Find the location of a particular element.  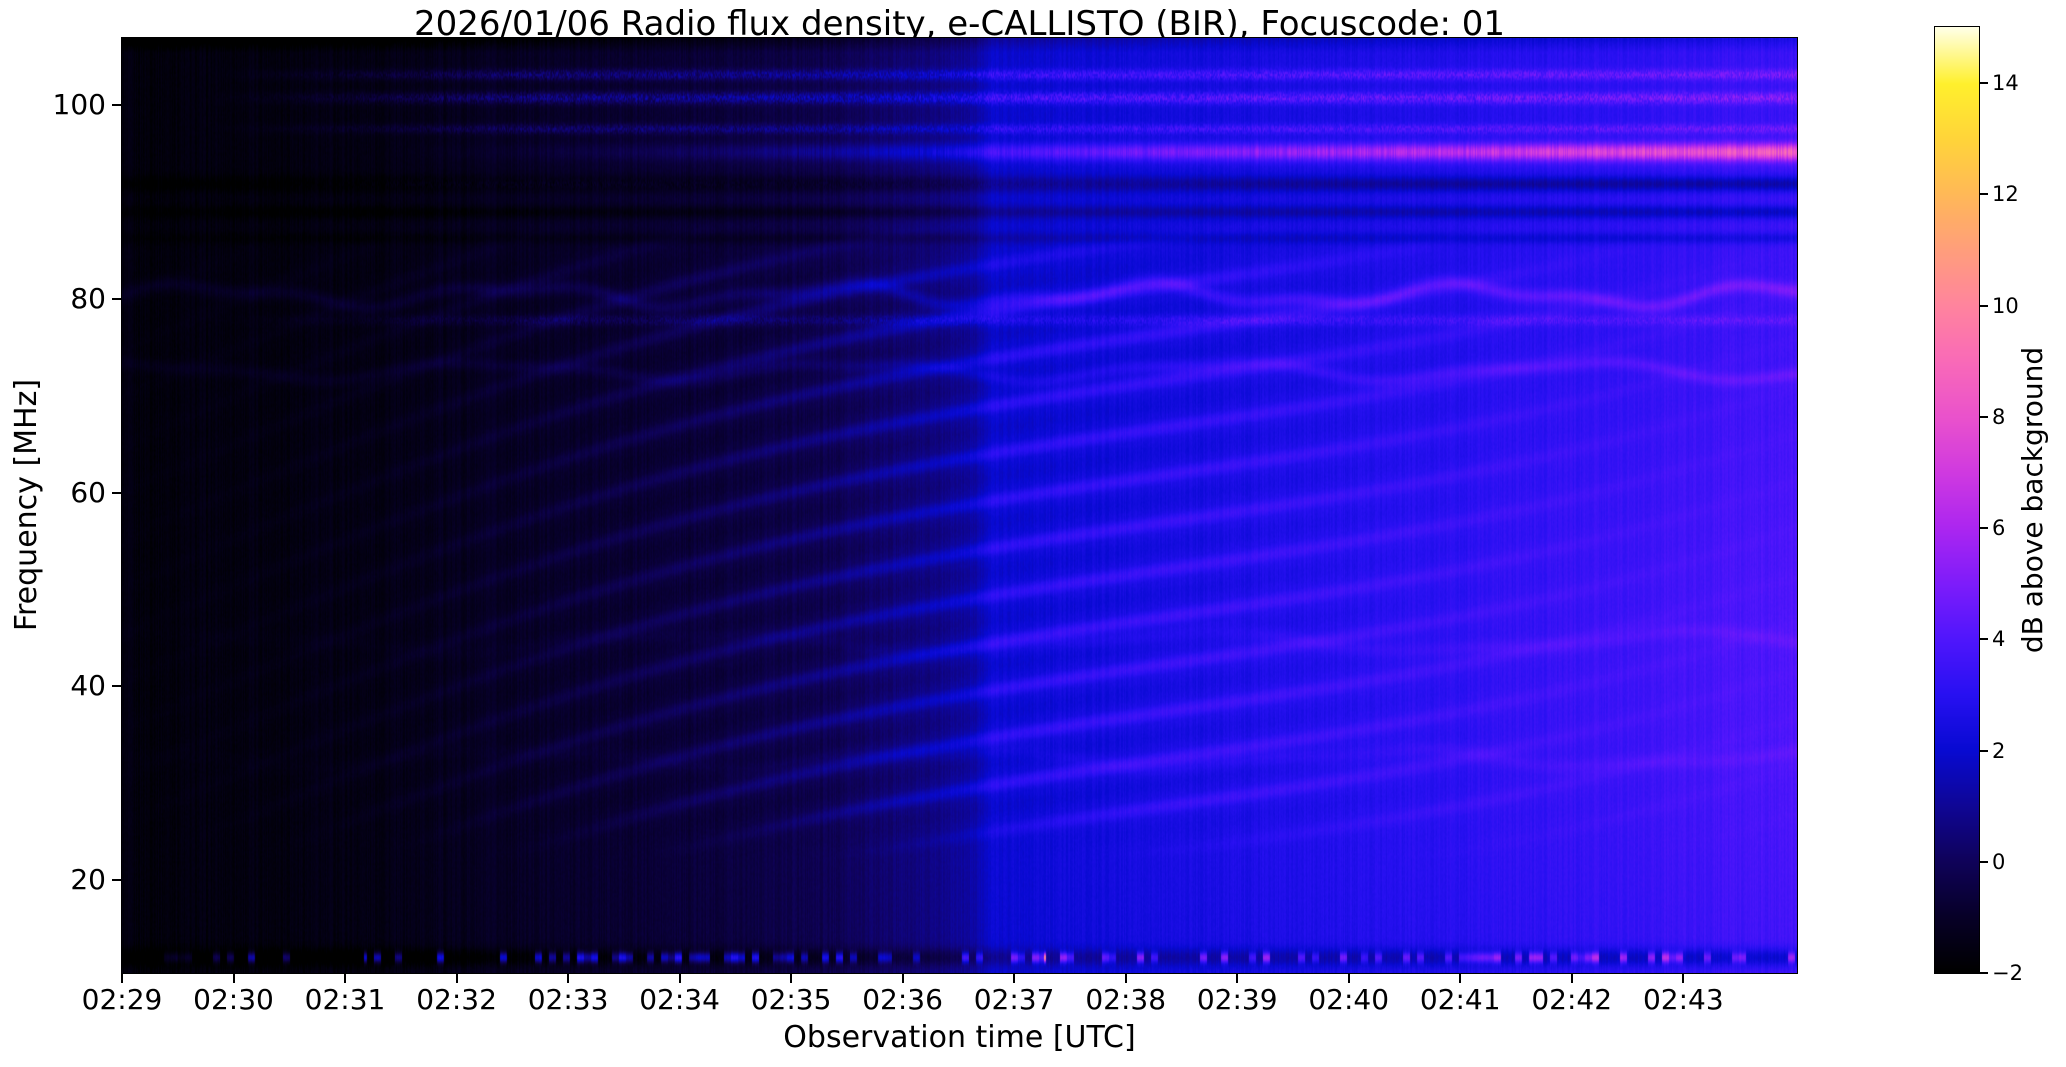

colorbar-tick-label: 4 is located at coordinates (1999, 639).